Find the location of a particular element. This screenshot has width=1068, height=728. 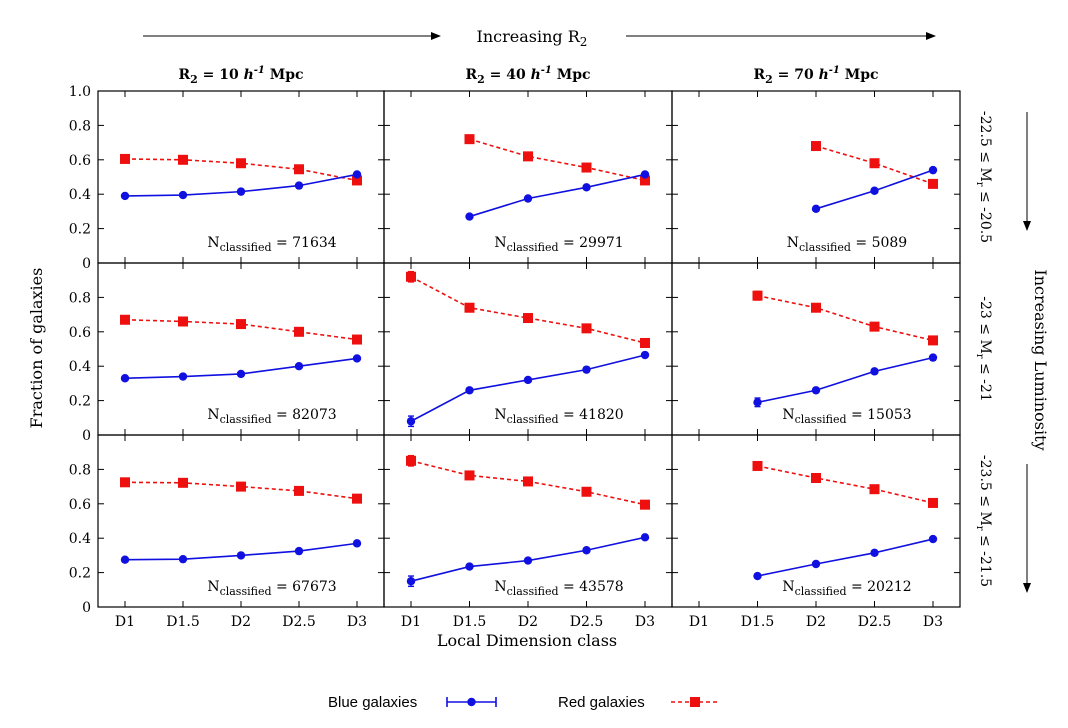

row-header-0: -22.5 ≤ Mr ≤ -20.5 is located at coordinates (983, 177).